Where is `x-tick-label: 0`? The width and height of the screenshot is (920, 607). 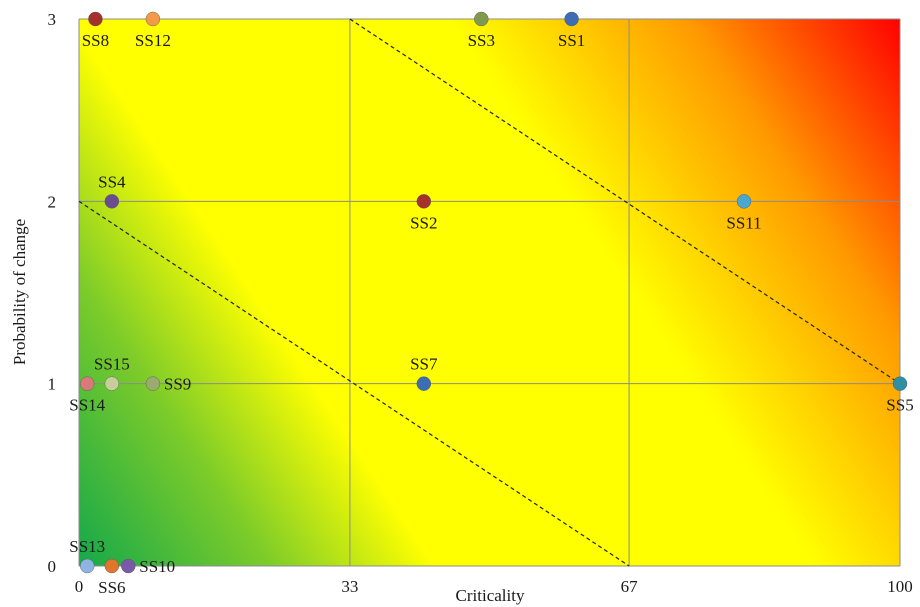
x-tick-label: 0 is located at coordinates (79, 586).